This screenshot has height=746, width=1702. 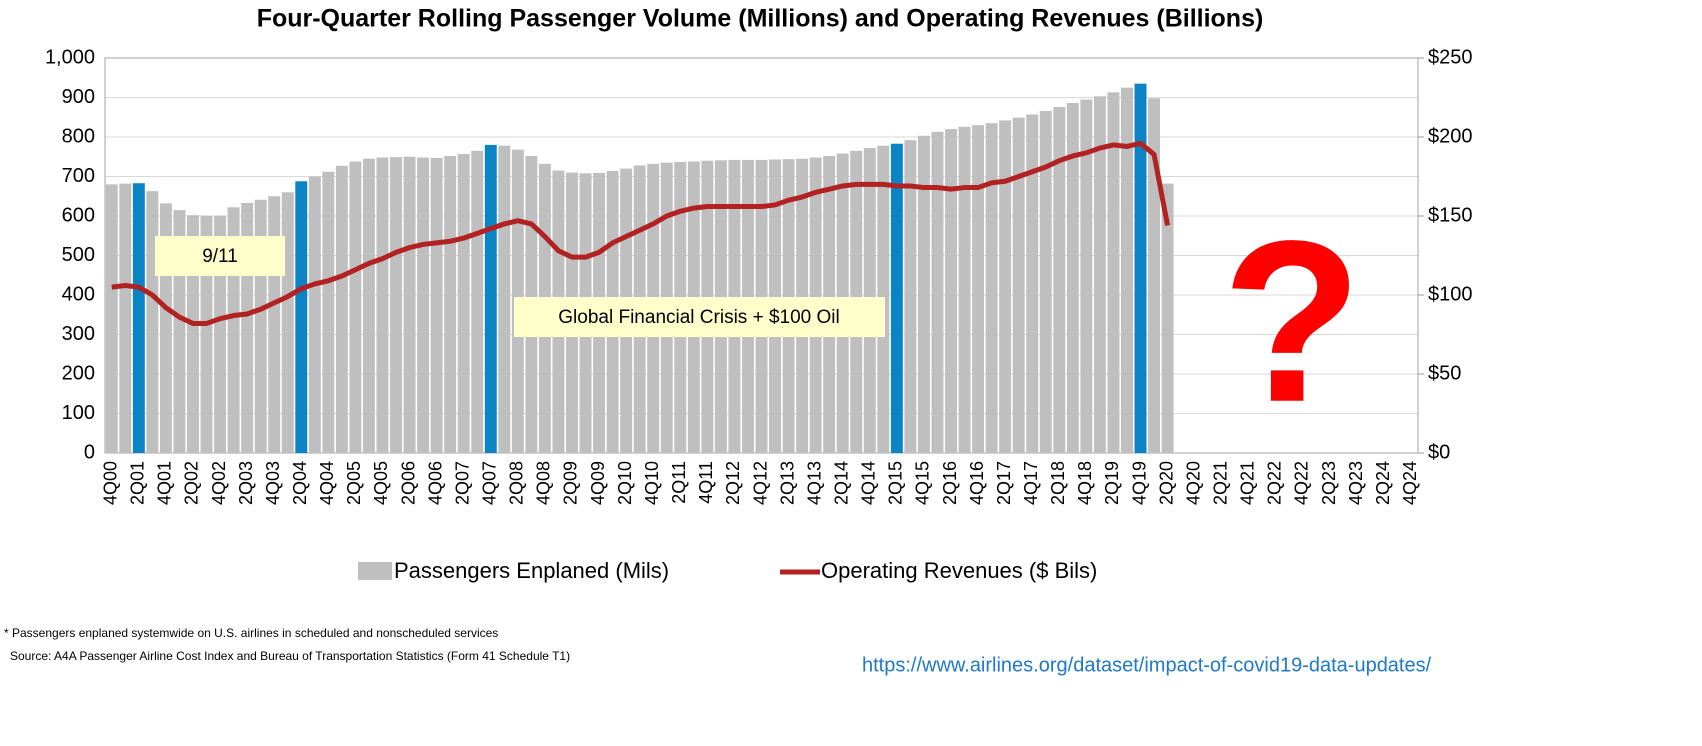 I want to click on x-tick-label: 4Q01, so click(x=165, y=483).